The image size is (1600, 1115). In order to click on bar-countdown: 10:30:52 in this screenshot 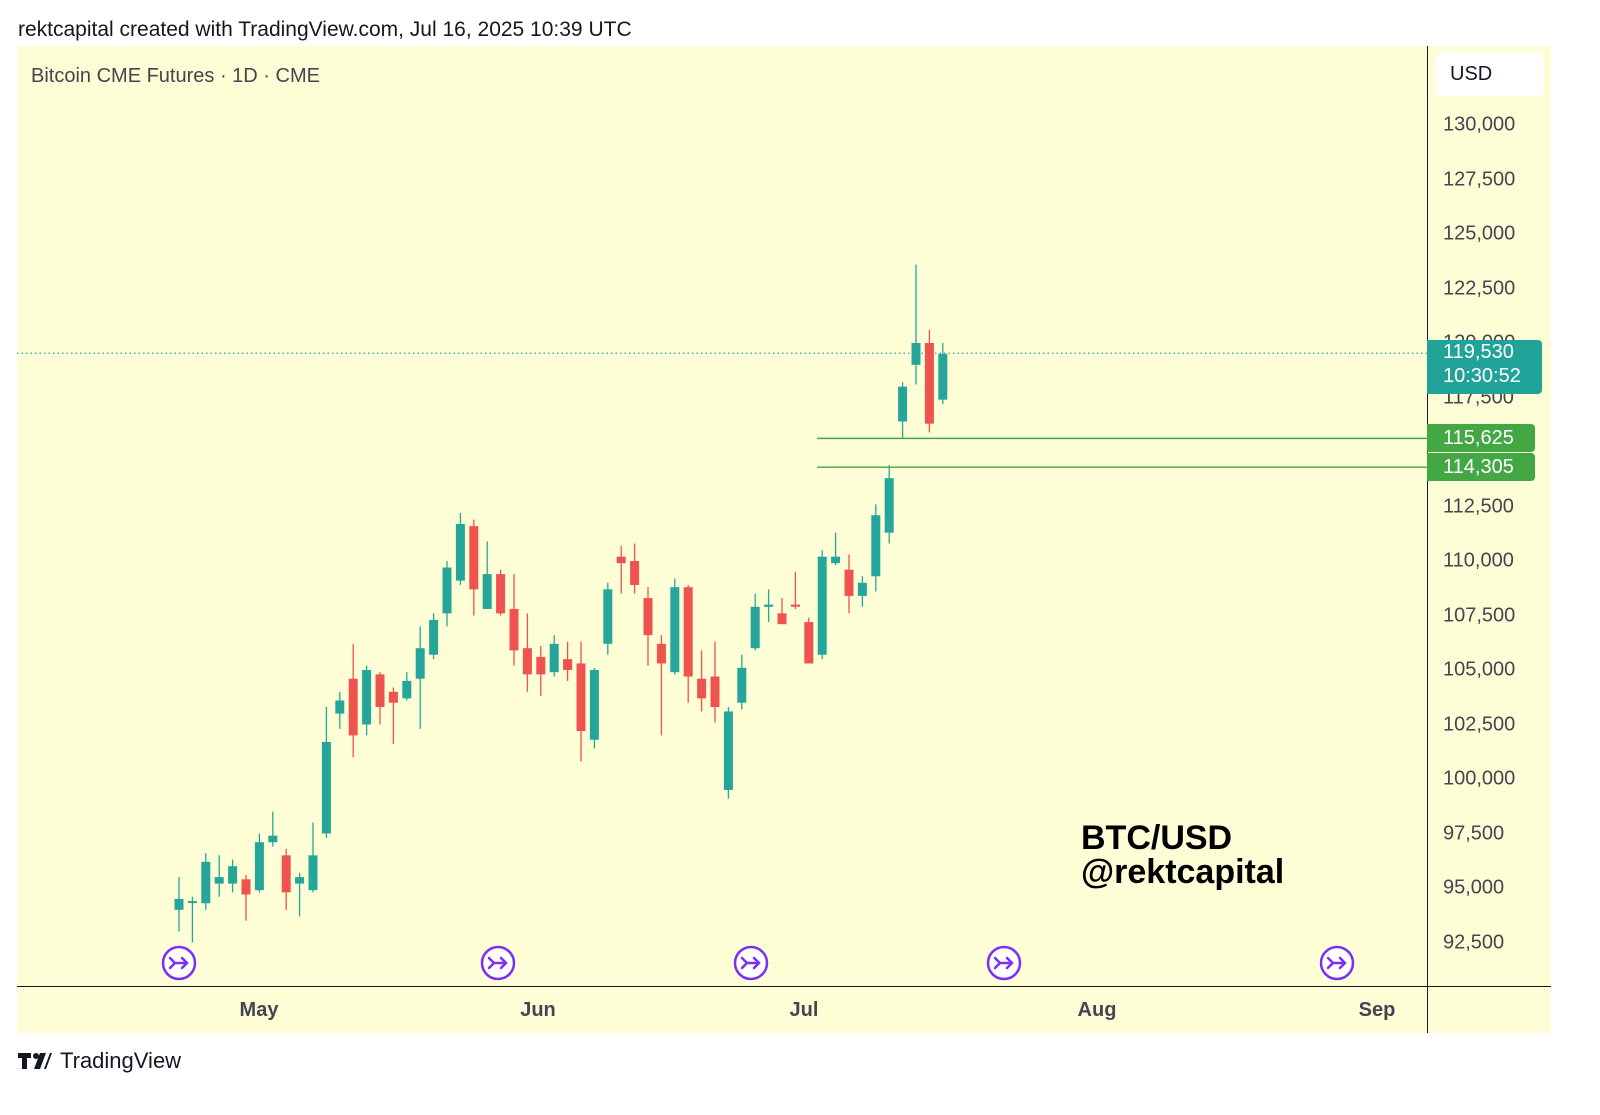, I will do `click(1482, 376)`.